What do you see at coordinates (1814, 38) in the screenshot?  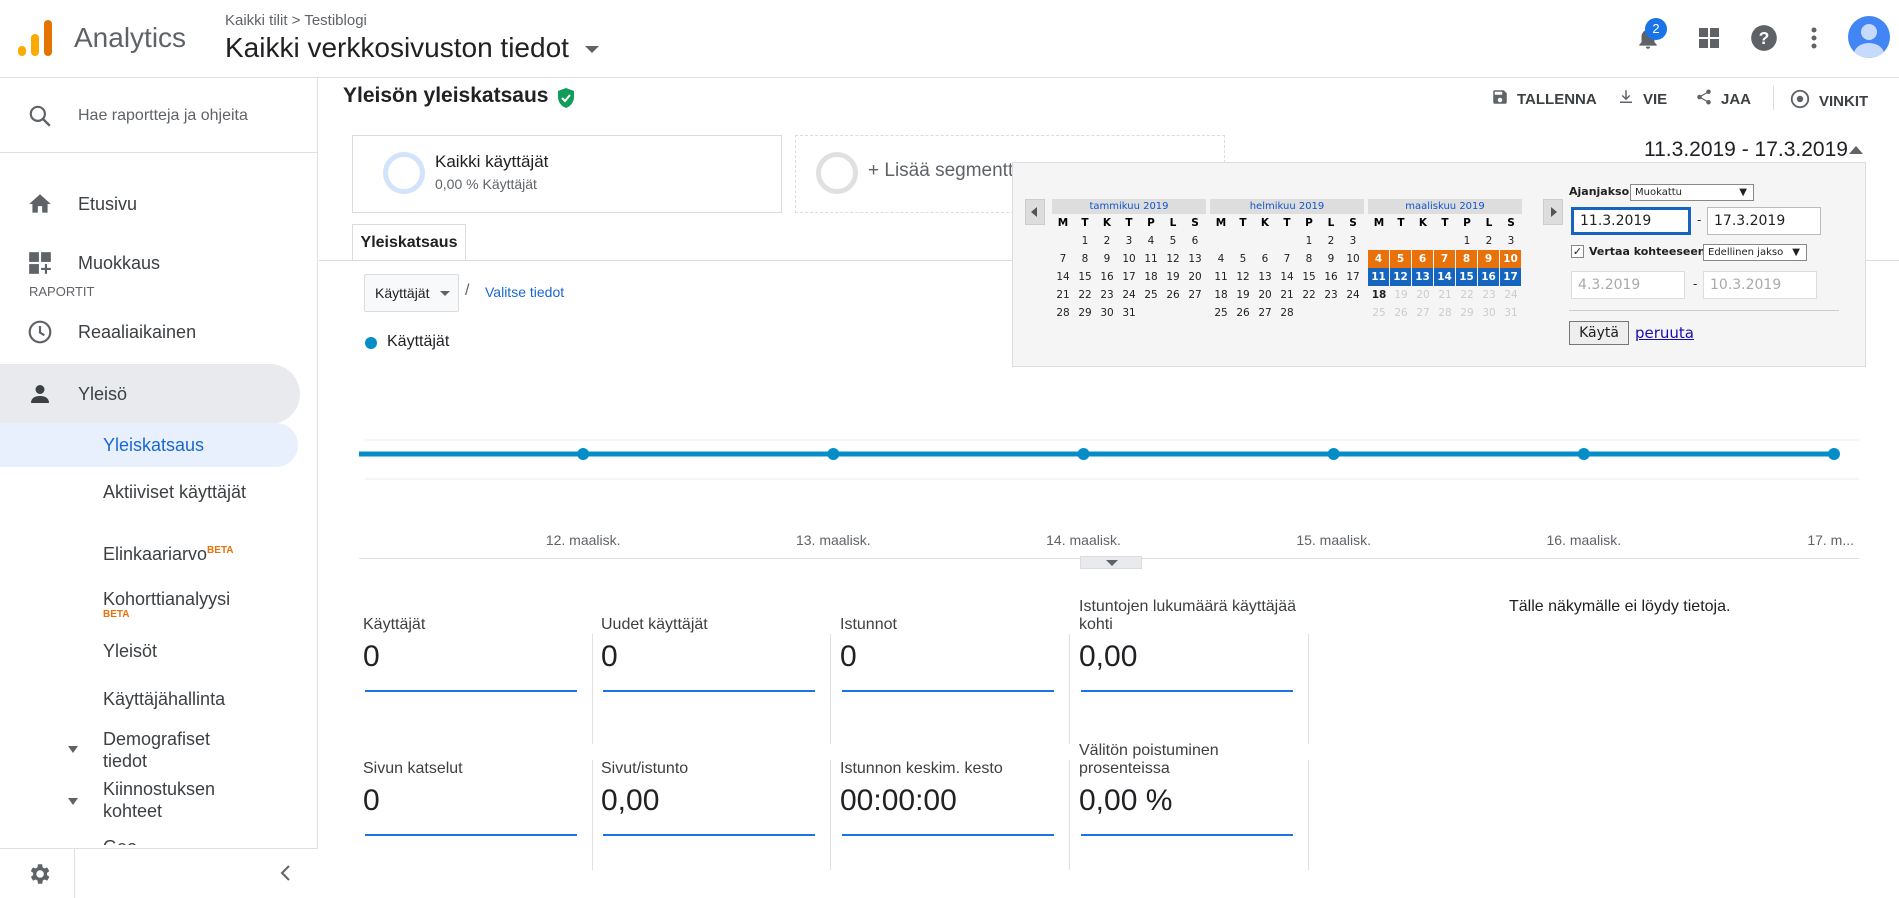 I see `more-vert-icon` at bounding box center [1814, 38].